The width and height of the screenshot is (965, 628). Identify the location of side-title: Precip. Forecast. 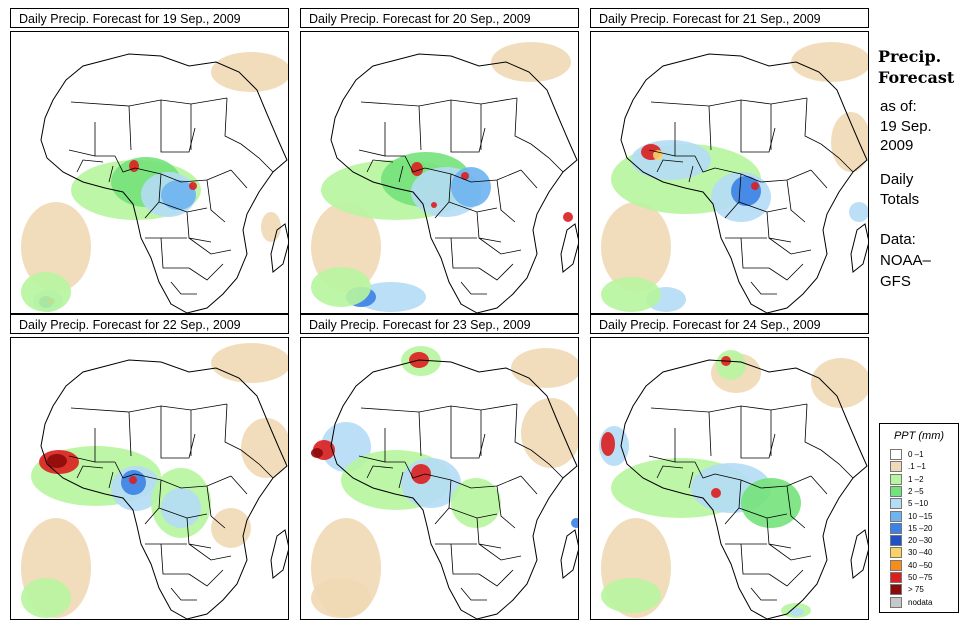
(916, 67).